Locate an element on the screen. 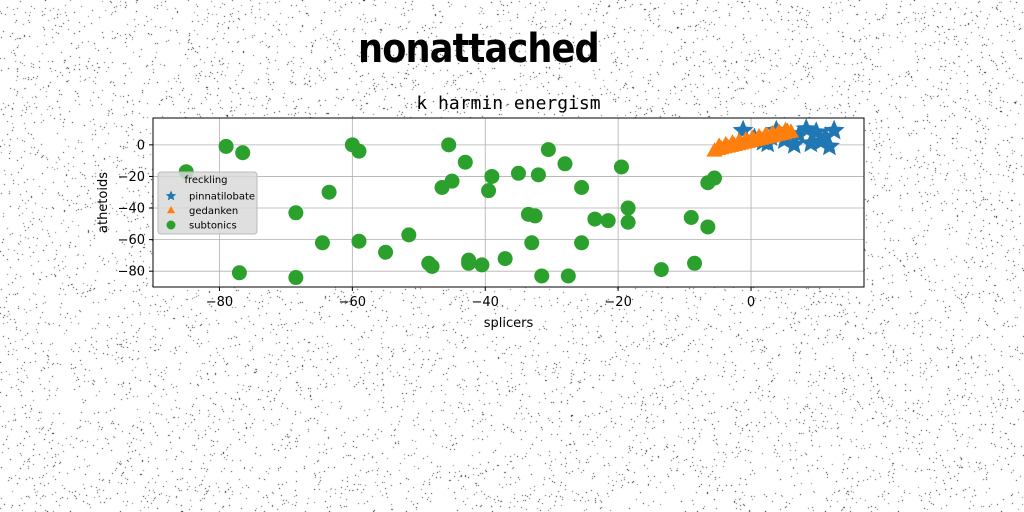 The width and height of the screenshot is (1024, 512). legend: freckling pinnatilobate gedanken subtonics is located at coordinates (207, 203).